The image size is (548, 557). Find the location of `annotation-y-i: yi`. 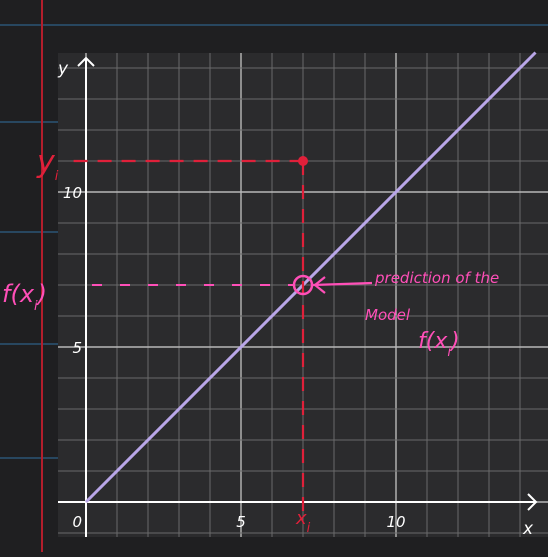

annotation-y-i: yi is located at coordinates (47, 164).